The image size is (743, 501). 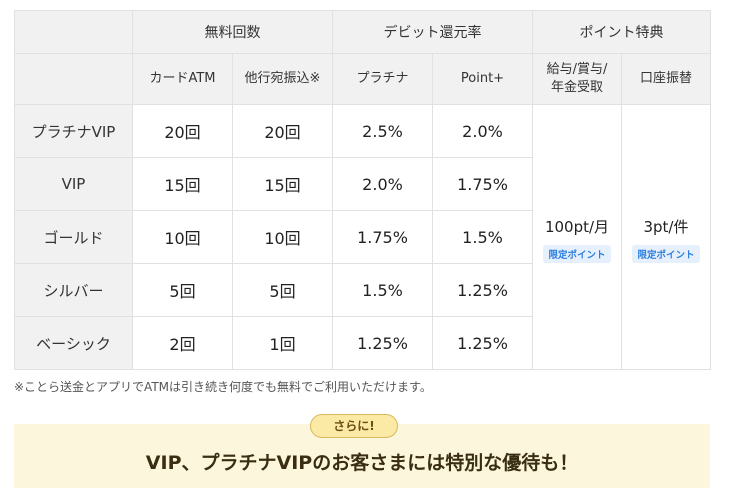 I want to click on platinum-rate: 1.25%, so click(x=382, y=343).